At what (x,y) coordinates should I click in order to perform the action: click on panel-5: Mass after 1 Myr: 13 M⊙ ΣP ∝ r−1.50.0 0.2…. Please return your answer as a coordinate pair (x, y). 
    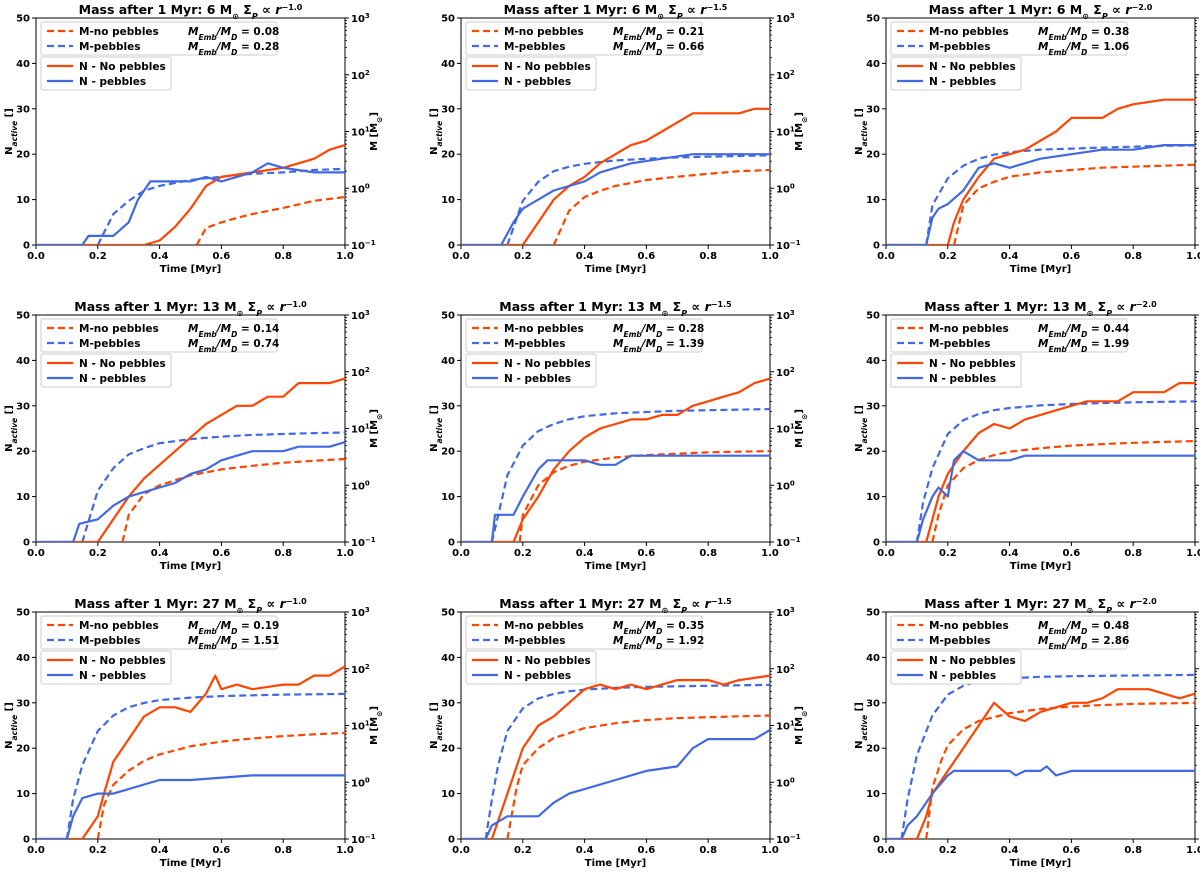
    Looking at the image, I should click on (619, 435).